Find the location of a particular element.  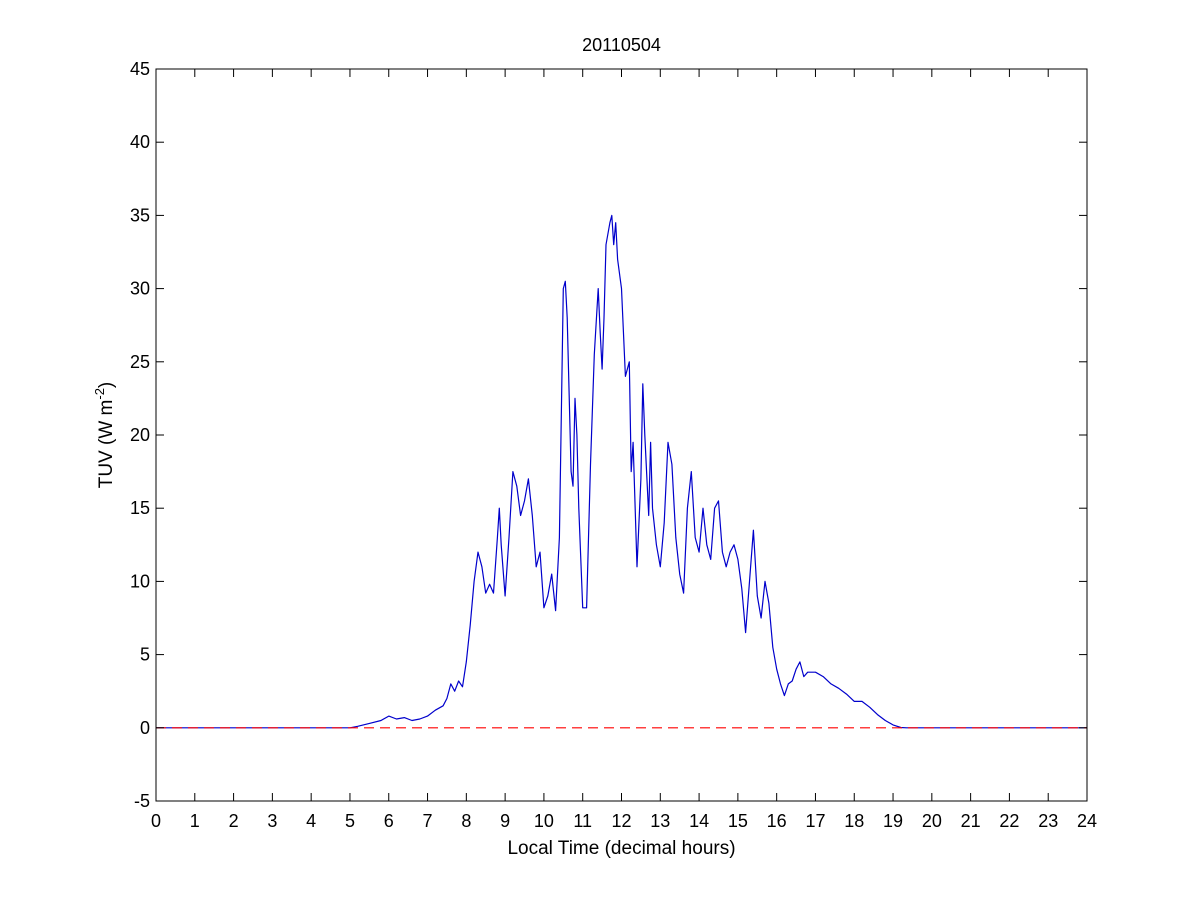

x-tick-label: 2 is located at coordinates (234, 821).